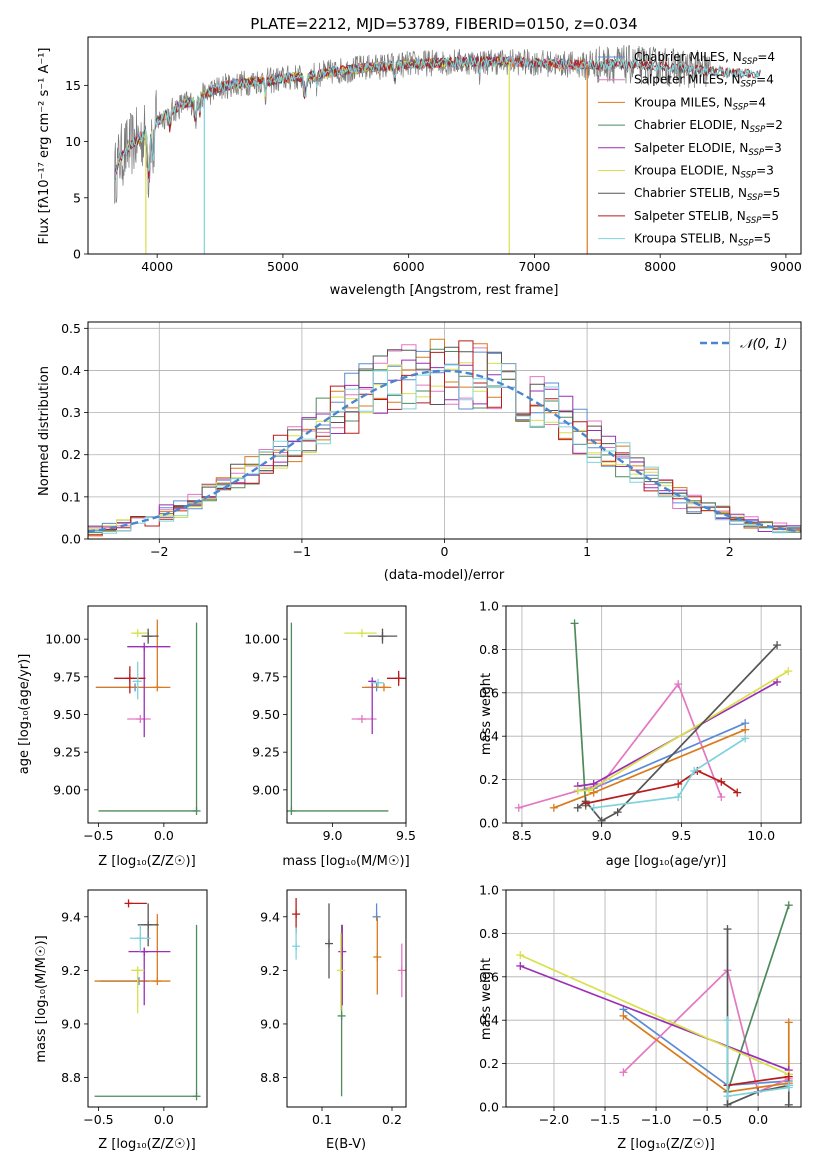 This screenshot has width=819, height=1170. Describe the element at coordinates (140, 938) in the screenshot. I see `mass_vs_Z-point-kroupa-stelib` at that location.